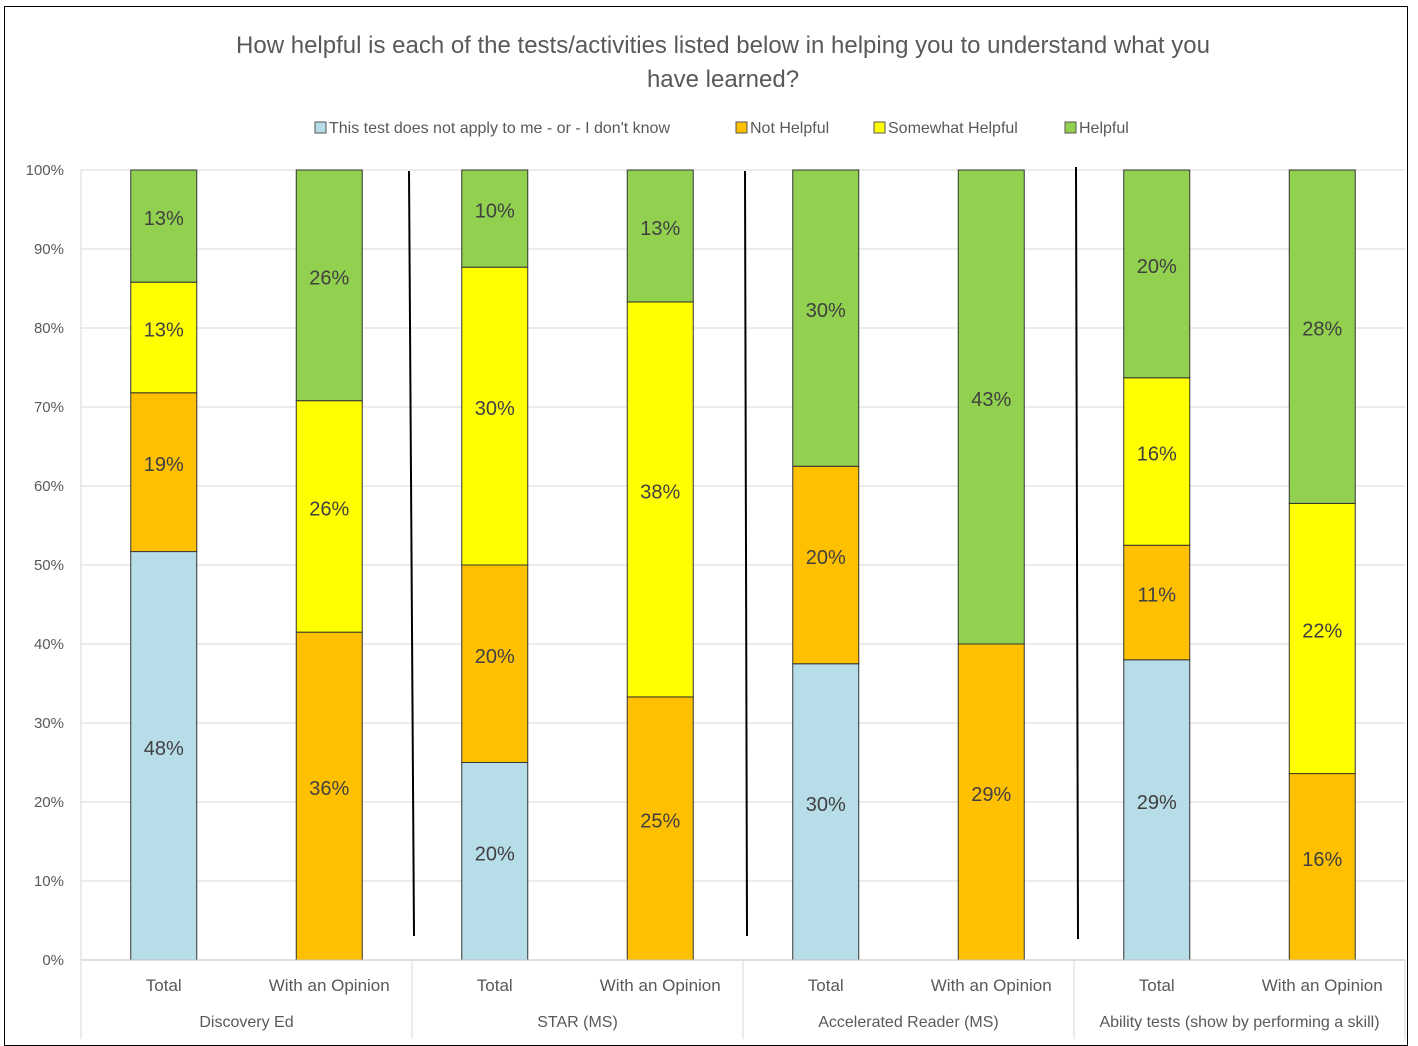 This screenshot has height=1046, width=1418. I want to click on x-group-label: STAR (MS), so click(577, 1022).